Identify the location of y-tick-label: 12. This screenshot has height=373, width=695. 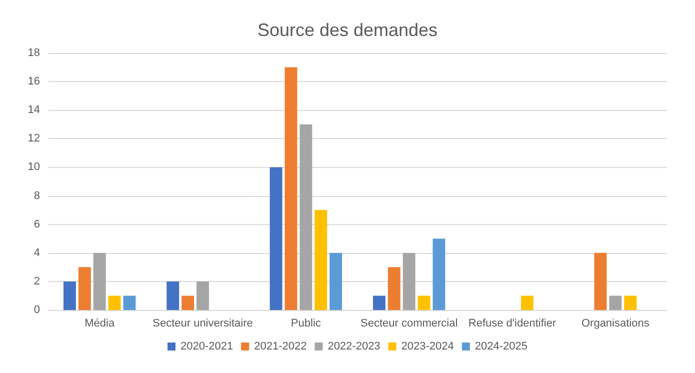
(34, 138).